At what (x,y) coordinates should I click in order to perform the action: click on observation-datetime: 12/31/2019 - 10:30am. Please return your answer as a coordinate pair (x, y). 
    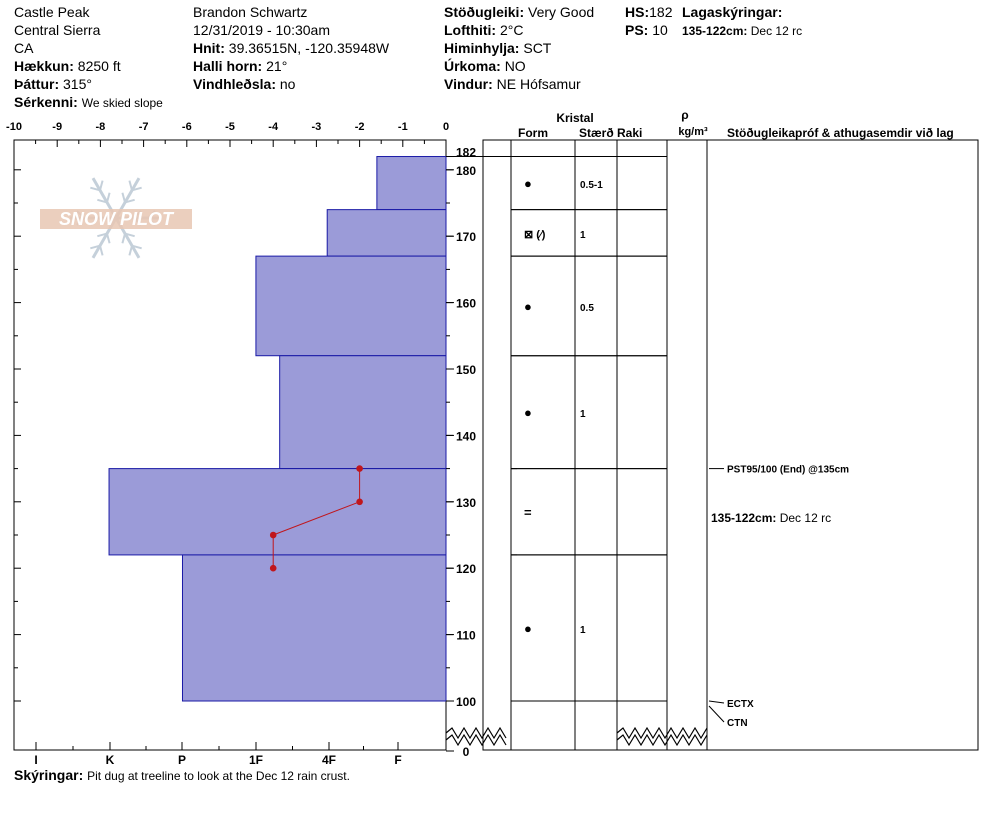
    Looking at the image, I should click on (261, 30).